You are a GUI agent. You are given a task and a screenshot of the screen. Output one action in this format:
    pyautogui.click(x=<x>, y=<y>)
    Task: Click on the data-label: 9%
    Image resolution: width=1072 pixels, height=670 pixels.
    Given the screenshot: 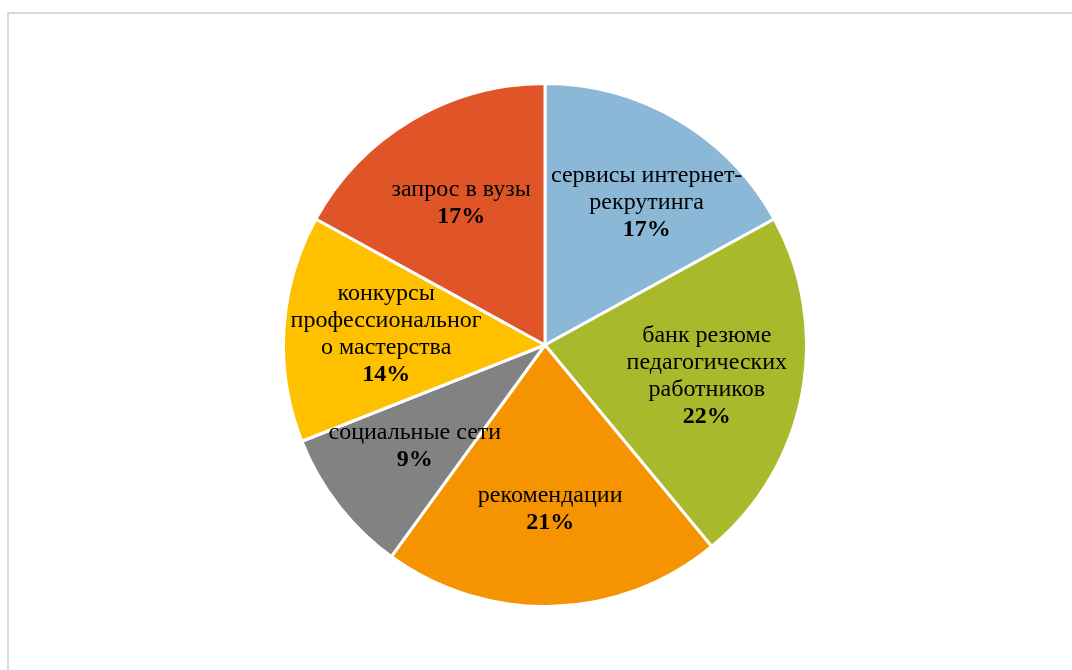 What is the action you would take?
    pyautogui.click(x=414, y=457)
    